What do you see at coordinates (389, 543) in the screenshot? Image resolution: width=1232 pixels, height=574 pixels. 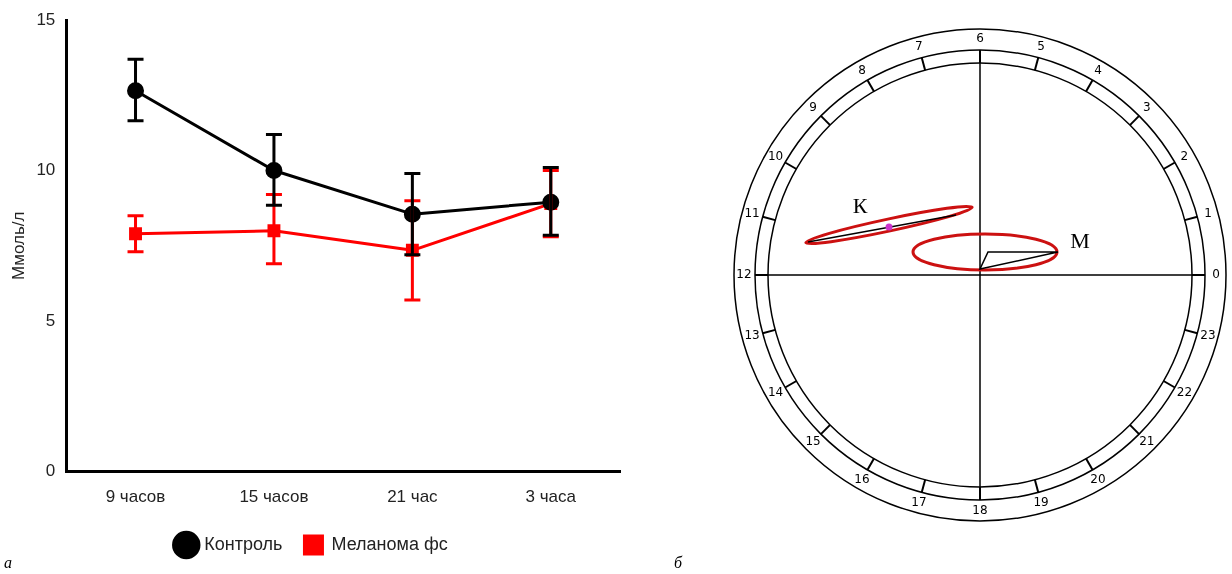 I see `legend-label: Меланома фс` at bounding box center [389, 543].